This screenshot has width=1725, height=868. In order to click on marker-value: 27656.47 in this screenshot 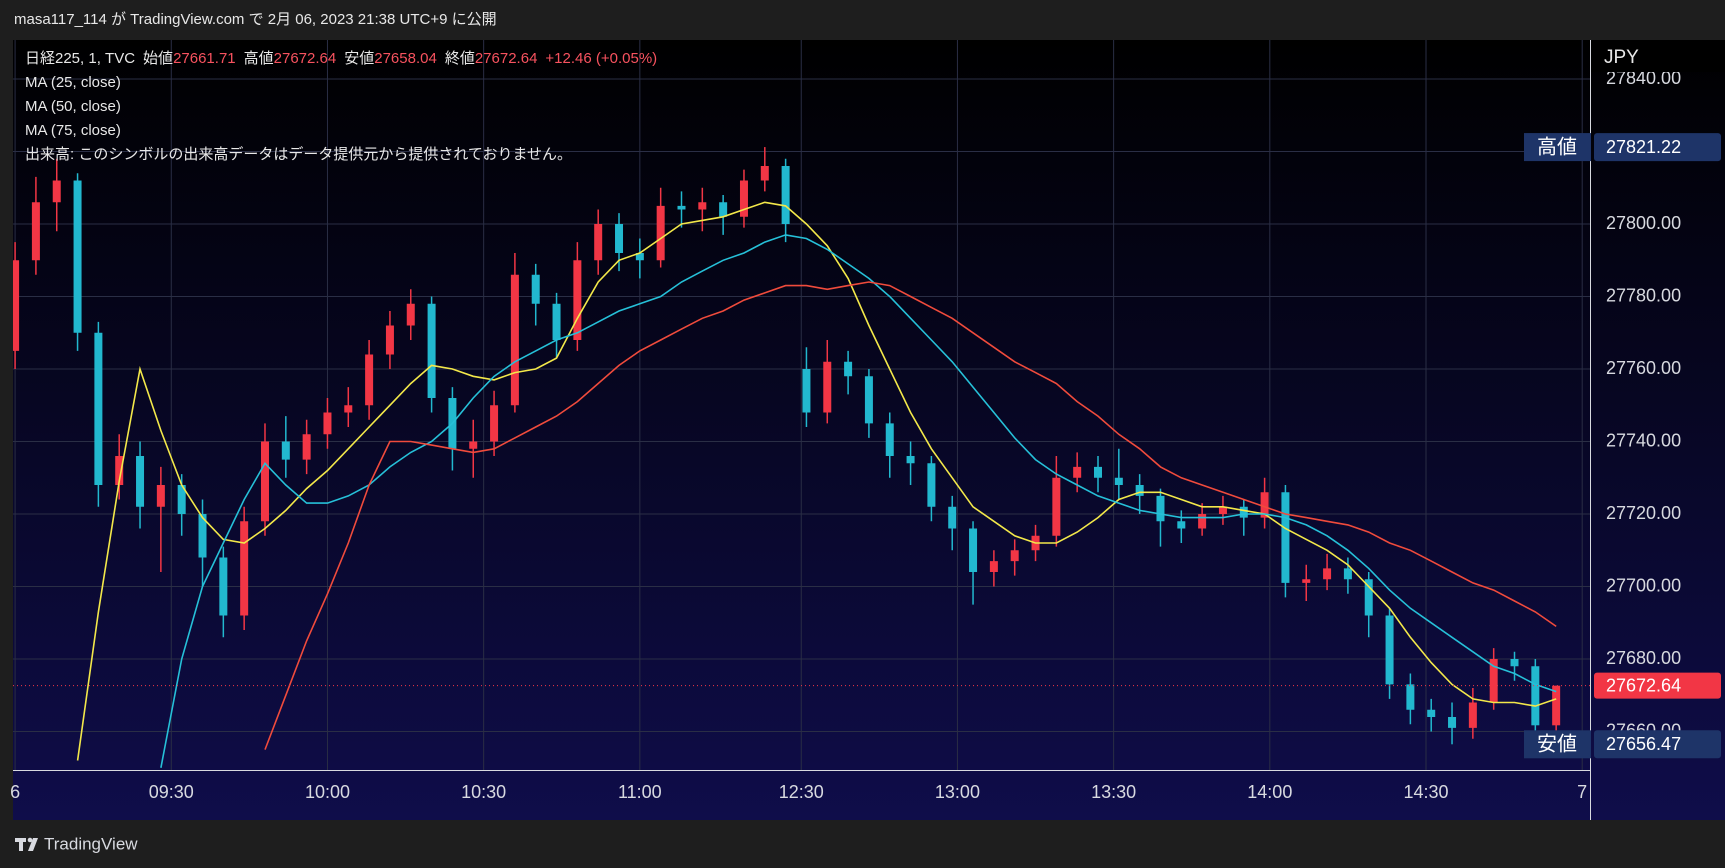, I will do `click(1643, 744)`.